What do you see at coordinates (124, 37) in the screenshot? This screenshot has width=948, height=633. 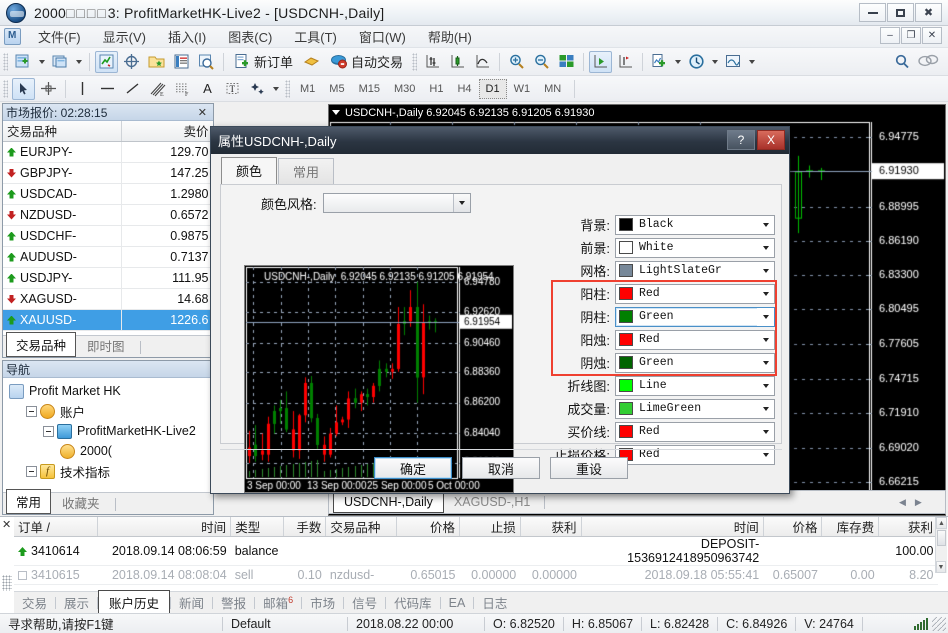 I see `menu-view: 显示(V)` at bounding box center [124, 37].